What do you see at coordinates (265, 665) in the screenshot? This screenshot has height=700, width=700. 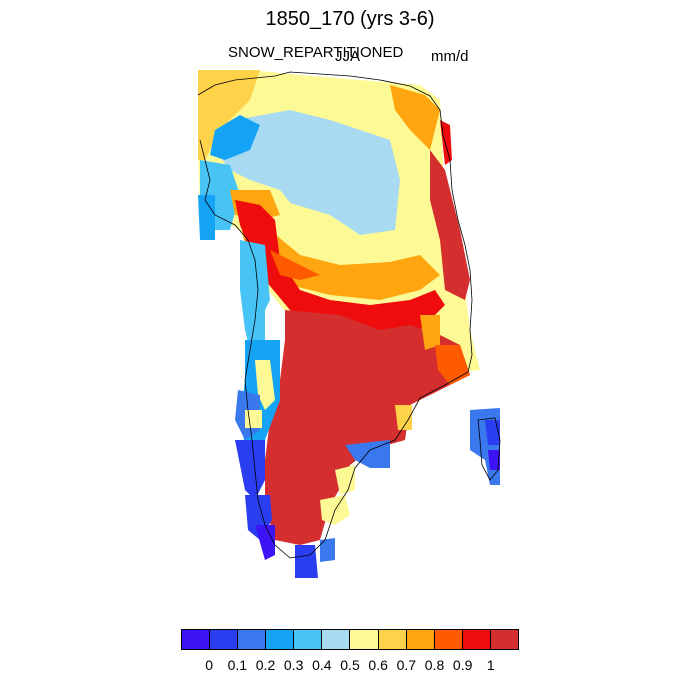 I see `colorbar-tick-label: 0.2` at bounding box center [265, 665].